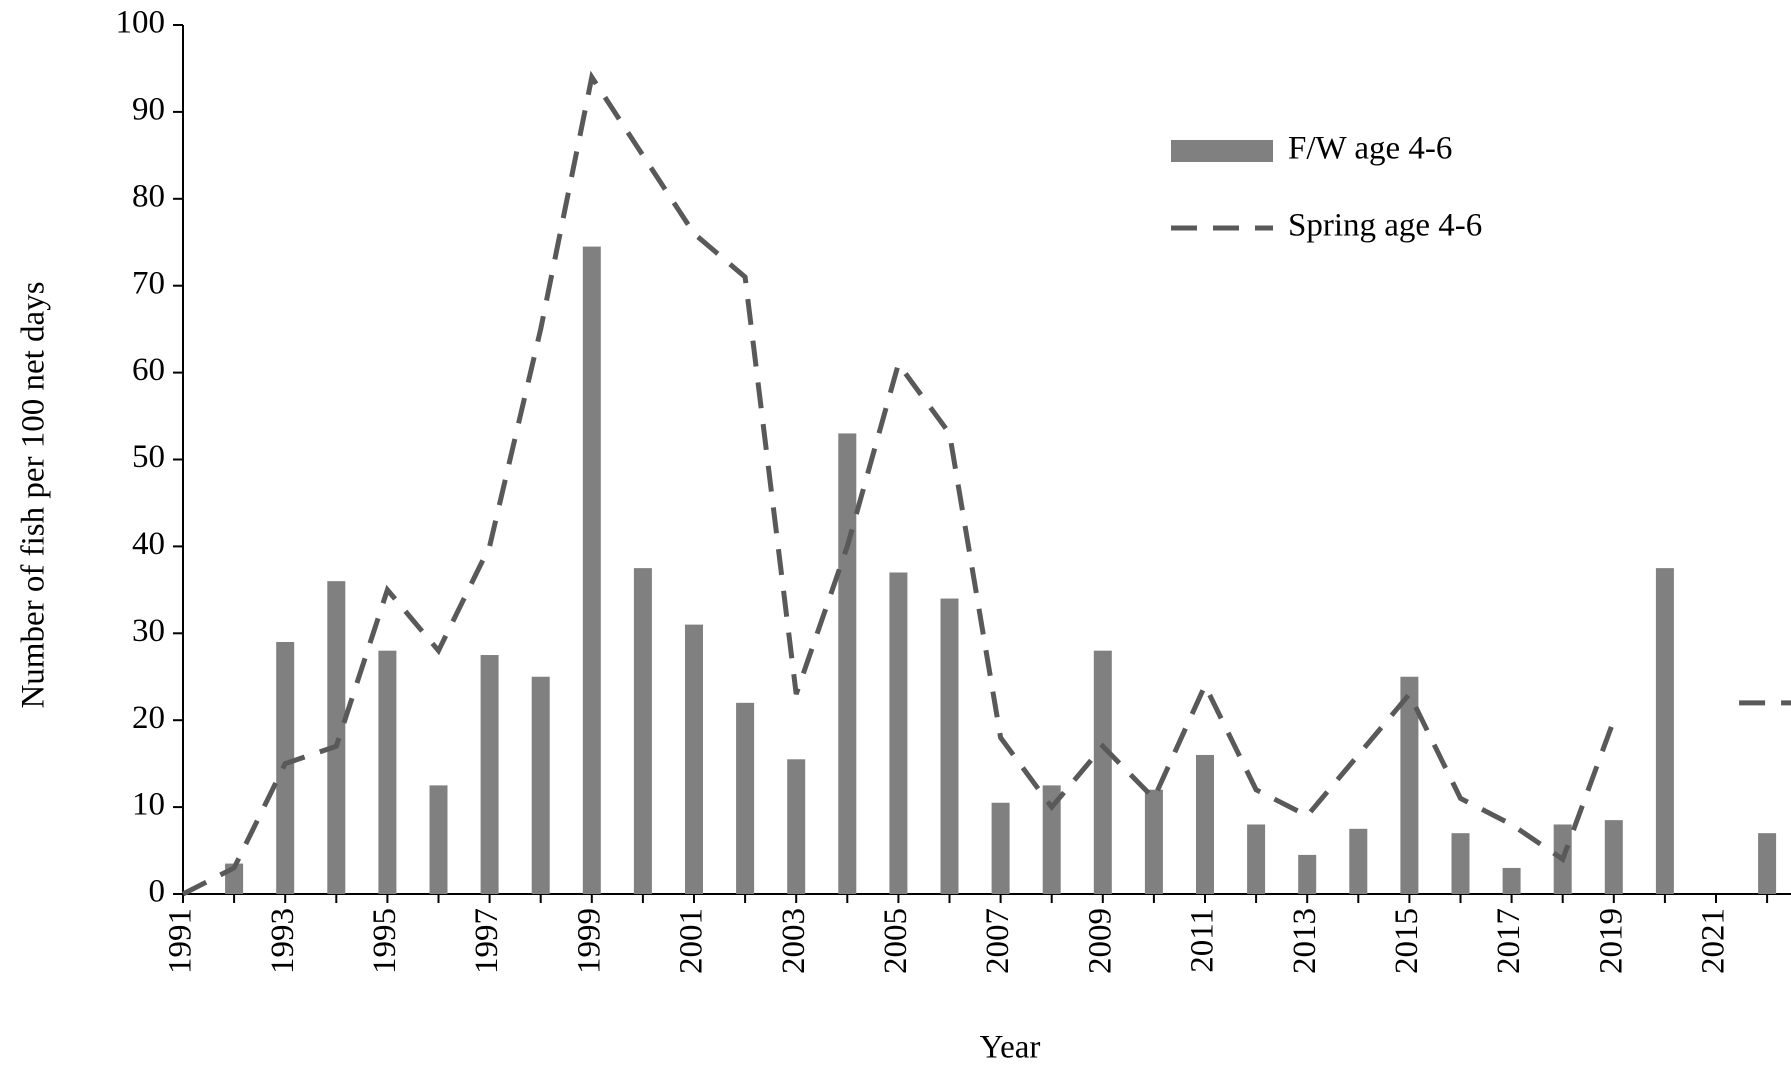 This screenshot has width=1791, height=1068. I want to click on x-tick-label: 1997, so click(487, 941).